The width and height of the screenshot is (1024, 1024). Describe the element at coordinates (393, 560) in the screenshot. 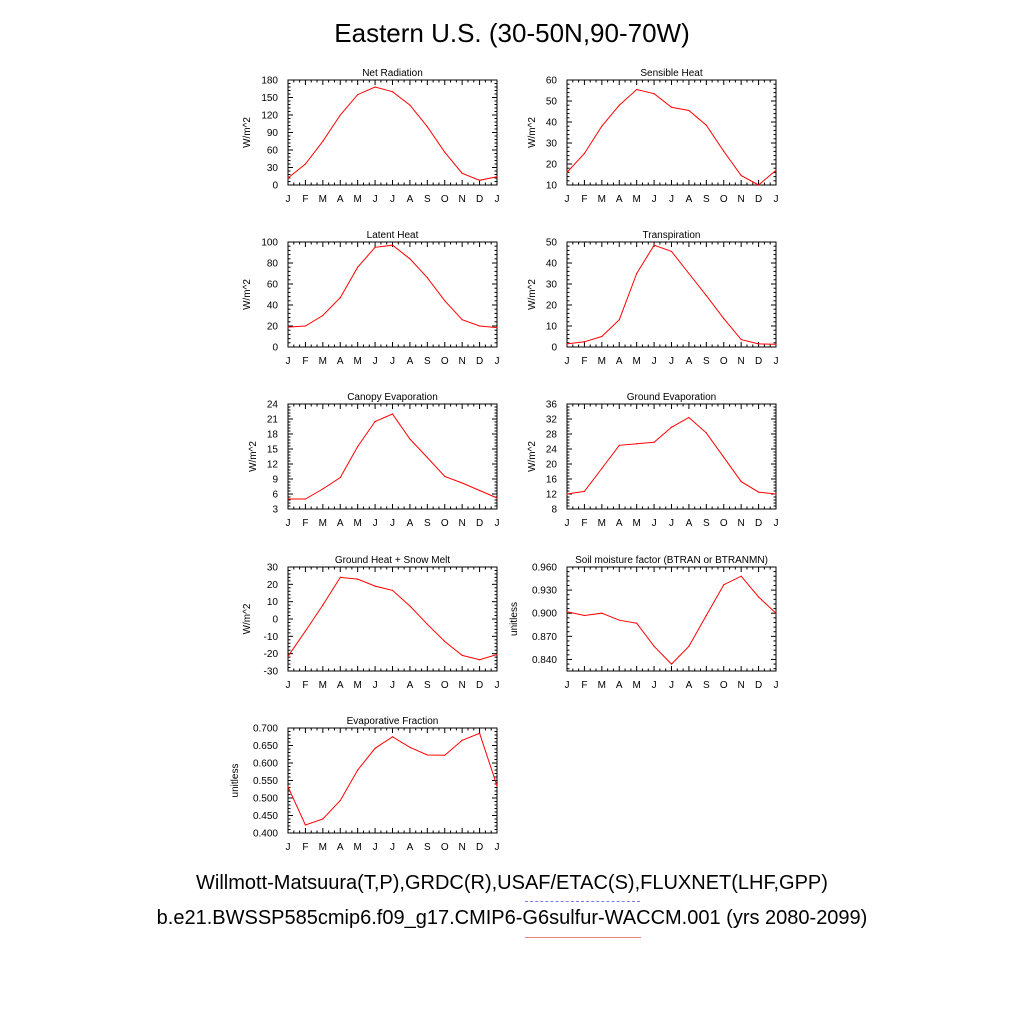

I see `chart-title: Ground Heat + Snow Melt` at that location.